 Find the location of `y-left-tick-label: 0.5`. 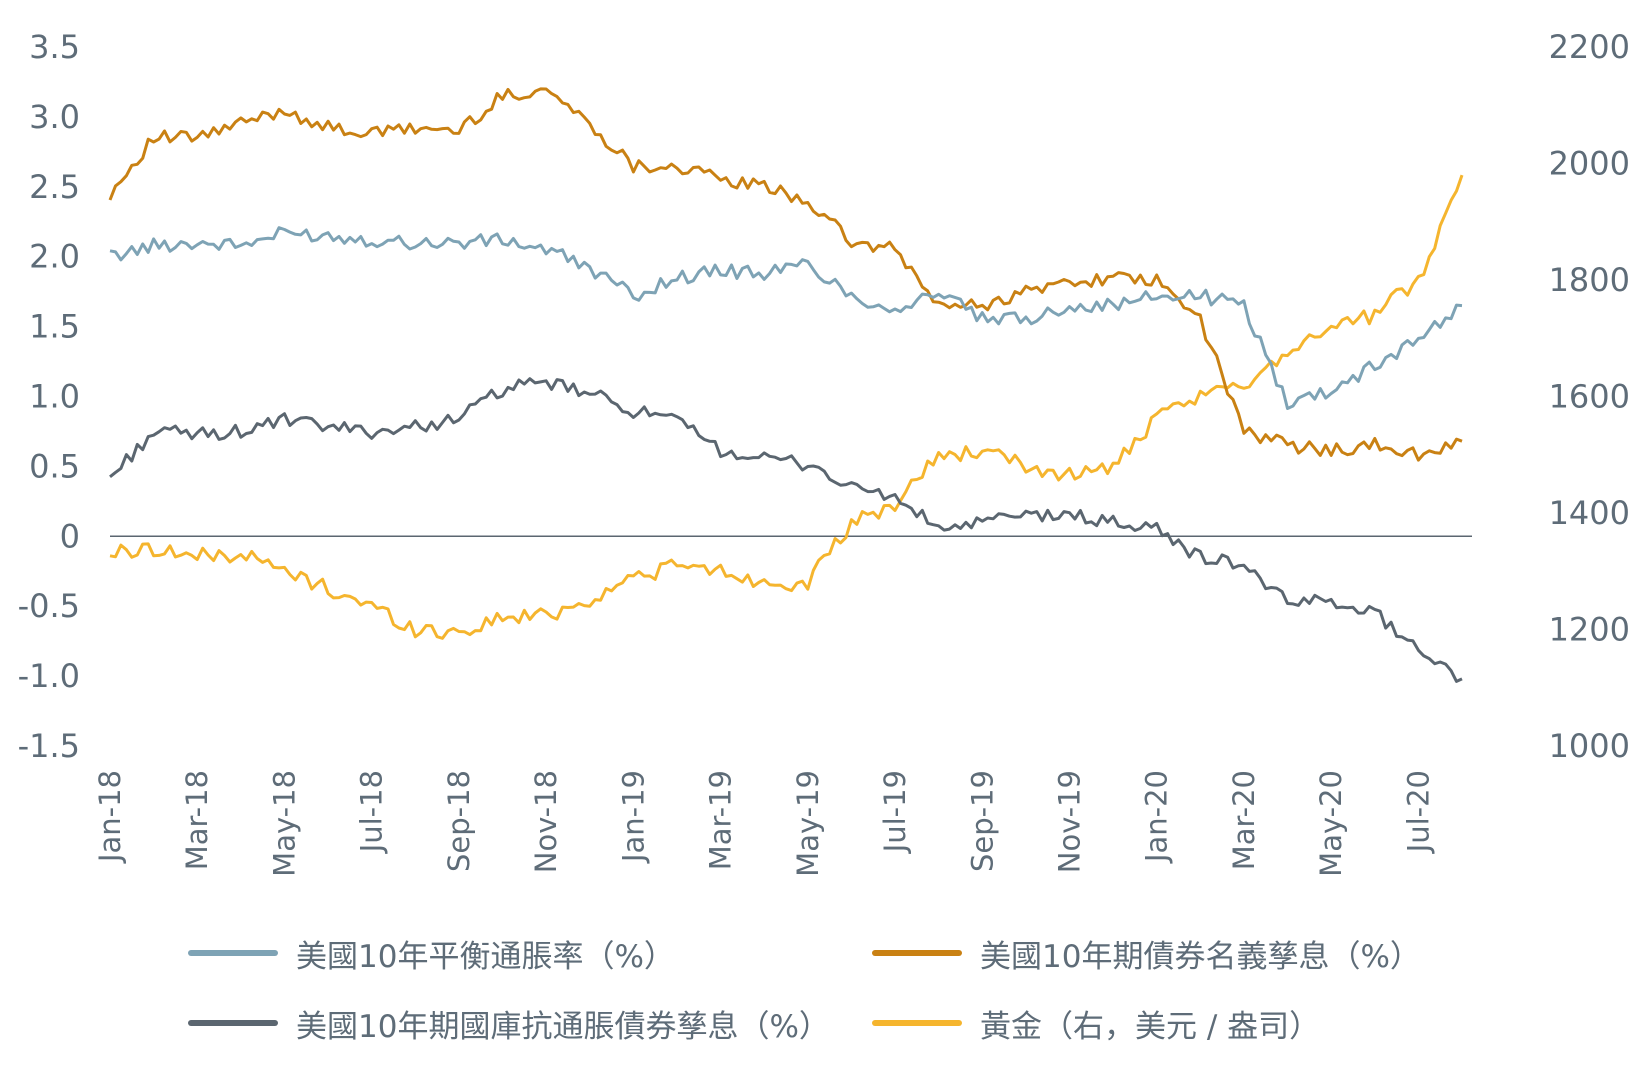

y-left-tick-label: 0.5 is located at coordinates (54, 466).